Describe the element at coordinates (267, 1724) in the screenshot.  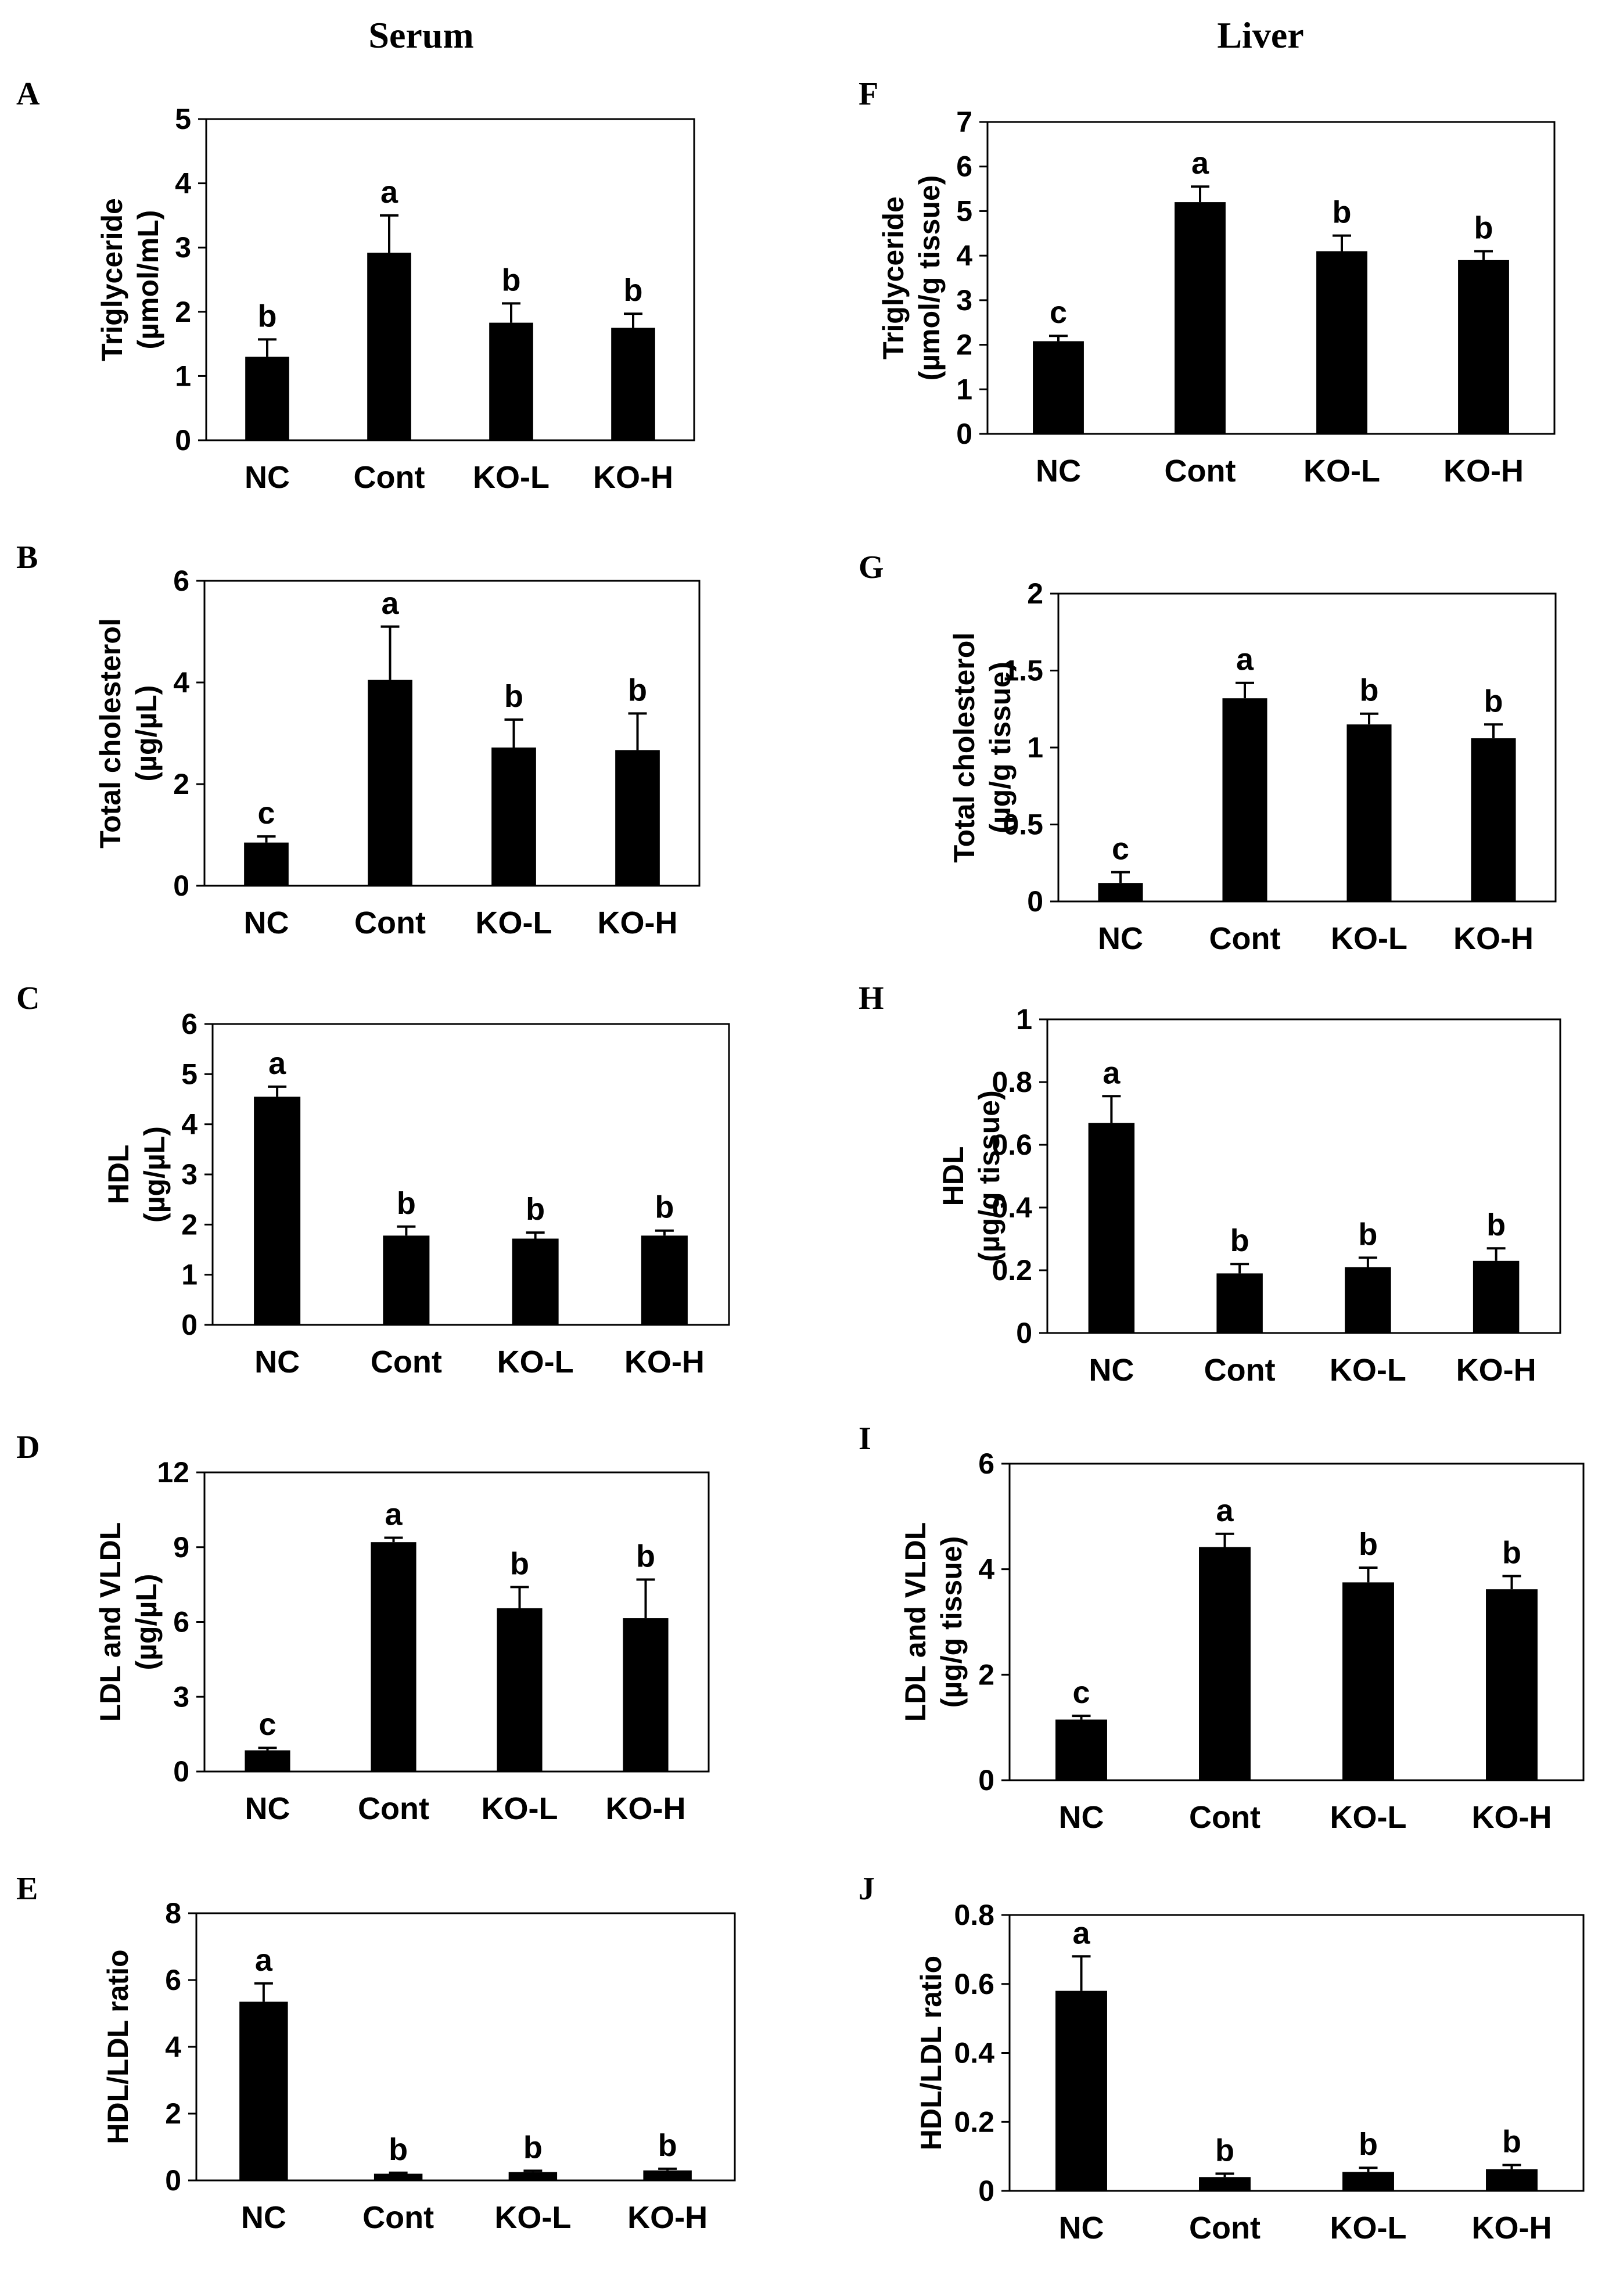
I see `significance-label-d-nc: c` at that location.